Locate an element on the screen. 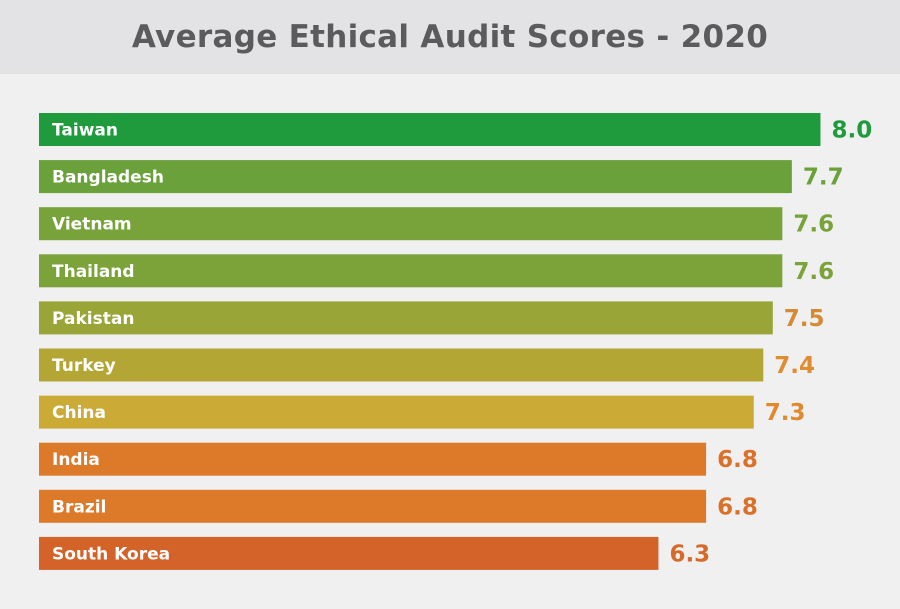 The image size is (900, 609). bar-turkey is located at coordinates (401, 365).